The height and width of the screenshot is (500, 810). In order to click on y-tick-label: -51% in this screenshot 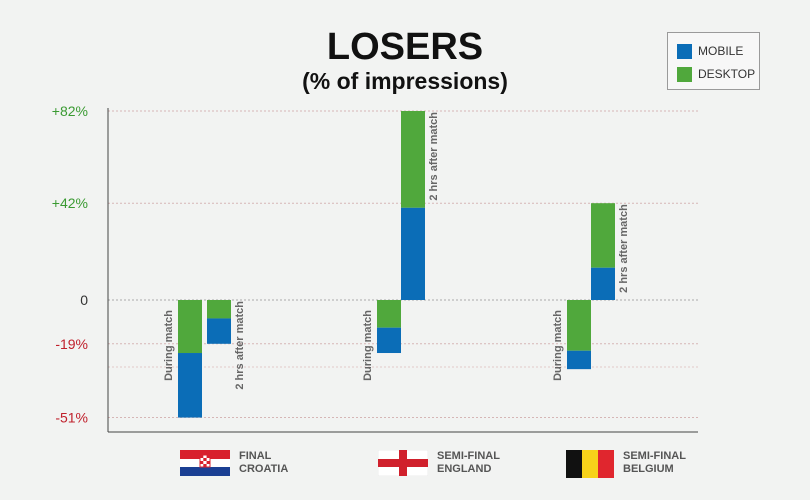, I will do `click(71, 418)`.